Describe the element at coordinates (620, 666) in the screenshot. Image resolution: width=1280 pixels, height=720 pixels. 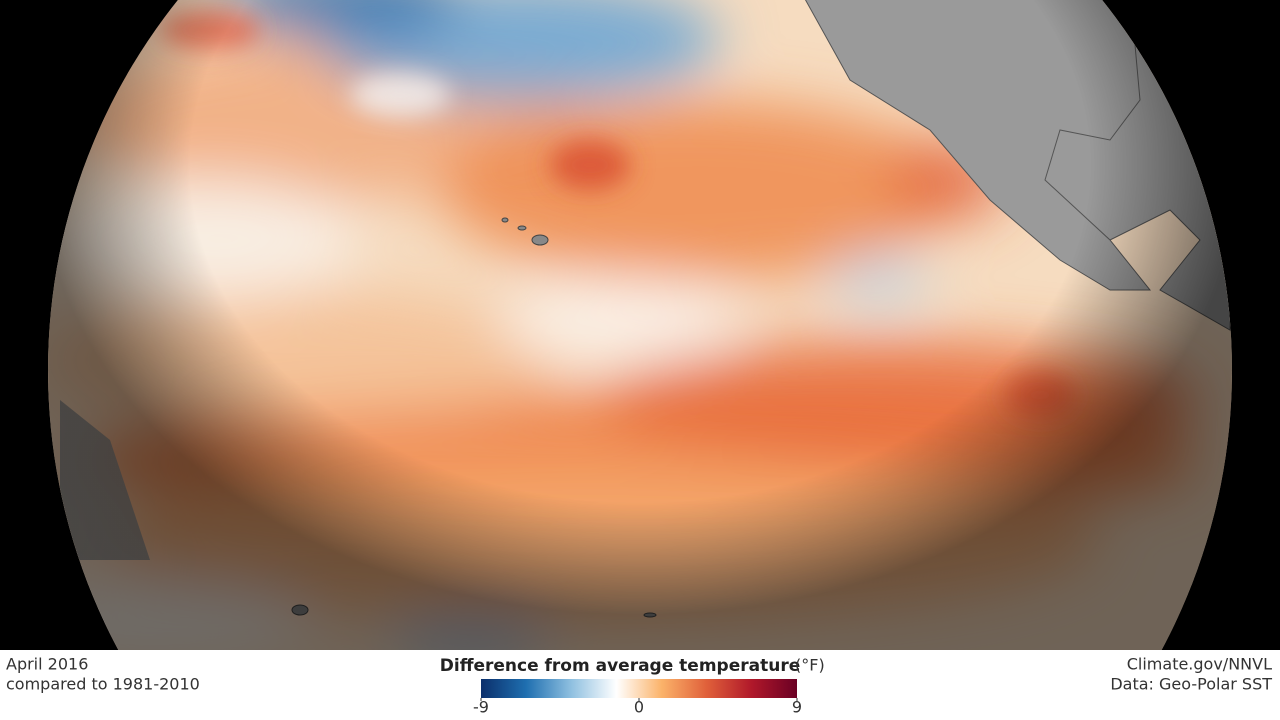
I see `legend-title: Difference from average temperature` at that location.